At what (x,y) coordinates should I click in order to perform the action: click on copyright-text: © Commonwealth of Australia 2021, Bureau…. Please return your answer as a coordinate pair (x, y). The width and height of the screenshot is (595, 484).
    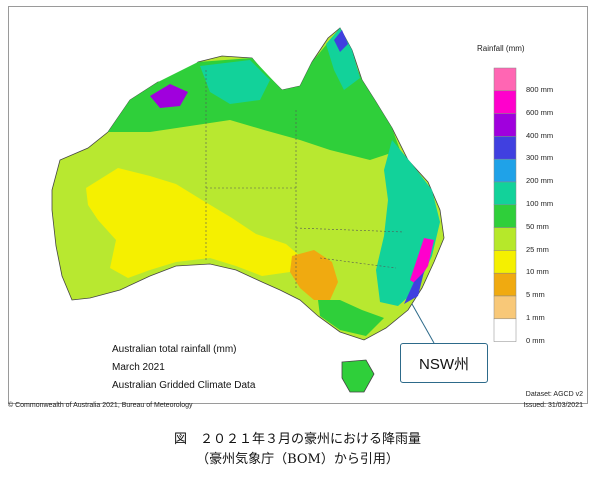
    Looking at the image, I should click on (100, 405).